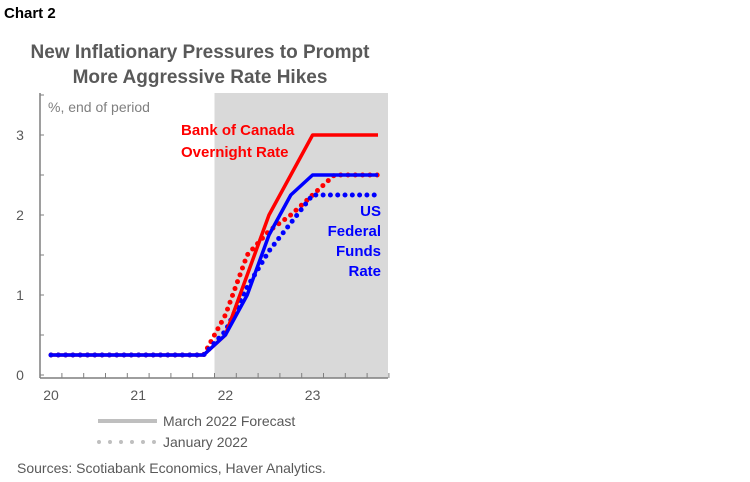 Image resolution: width=750 pixels, height=482 pixels. Describe the element at coordinates (238, 130) in the screenshot. I see `boc-label-line-1: Bank of Canada` at that location.